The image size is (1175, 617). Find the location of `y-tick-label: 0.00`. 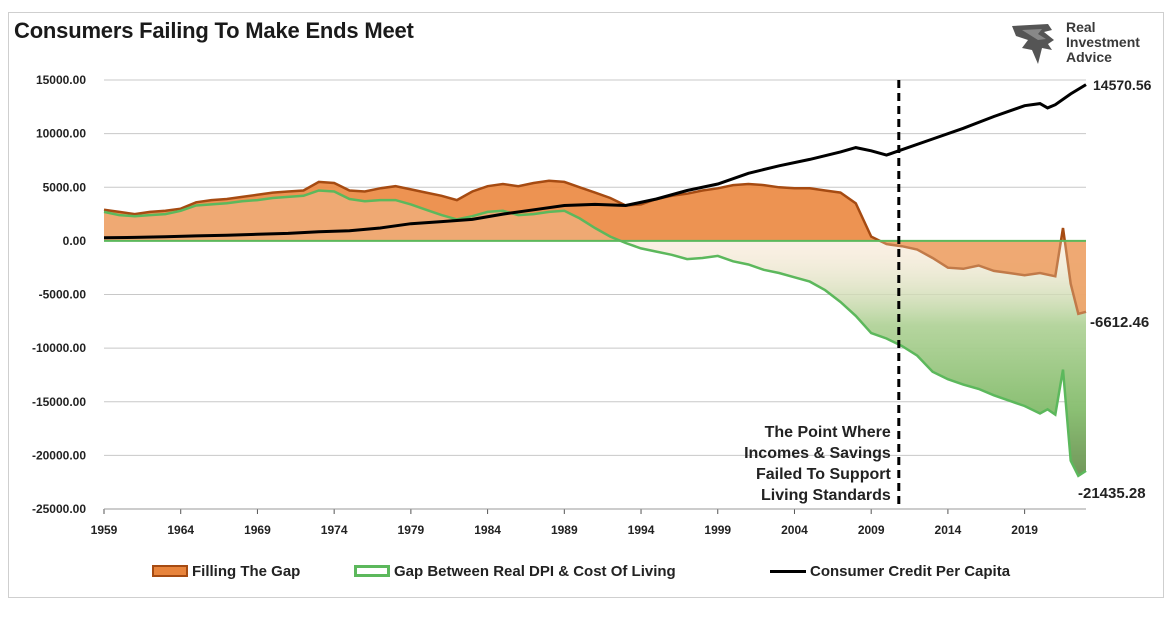

y-tick-label: 0.00 is located at coordinates (75, 241).